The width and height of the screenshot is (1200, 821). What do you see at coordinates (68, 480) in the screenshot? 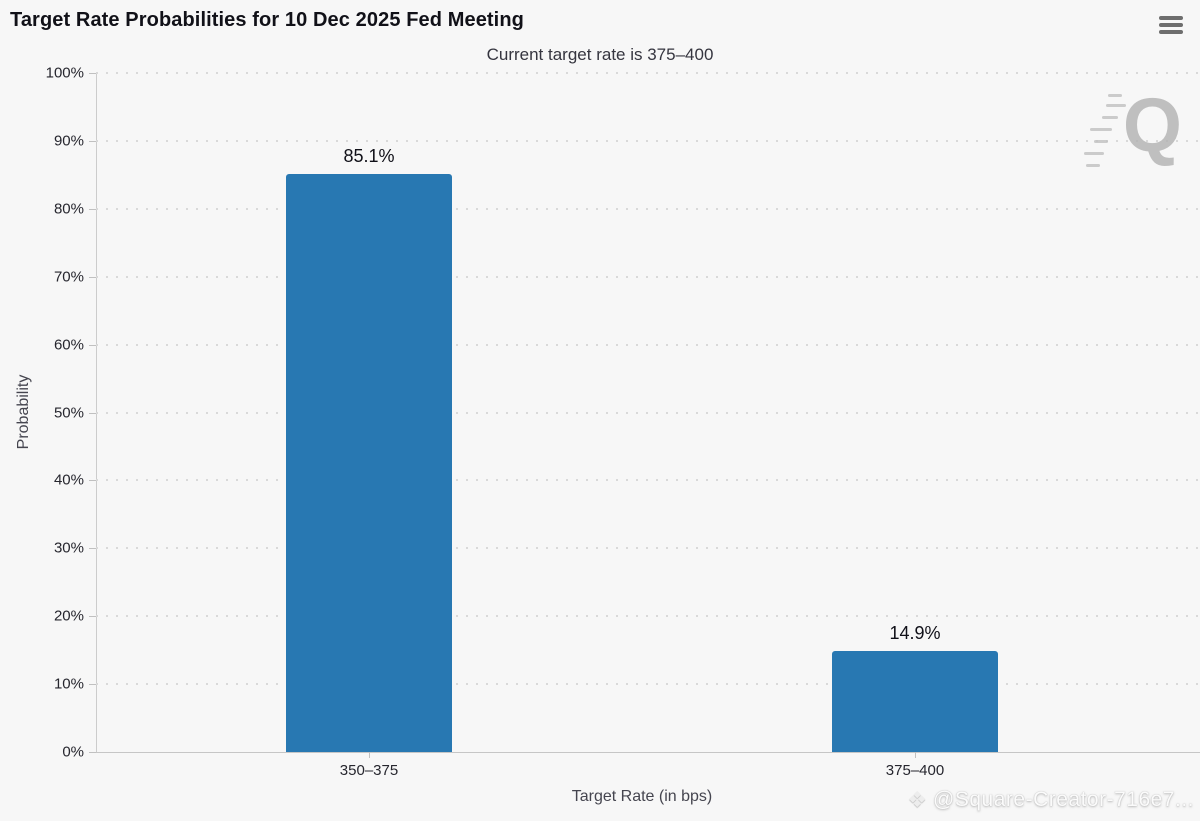
I see `y-tick-label: 40%` at bounding box center [68, 480].